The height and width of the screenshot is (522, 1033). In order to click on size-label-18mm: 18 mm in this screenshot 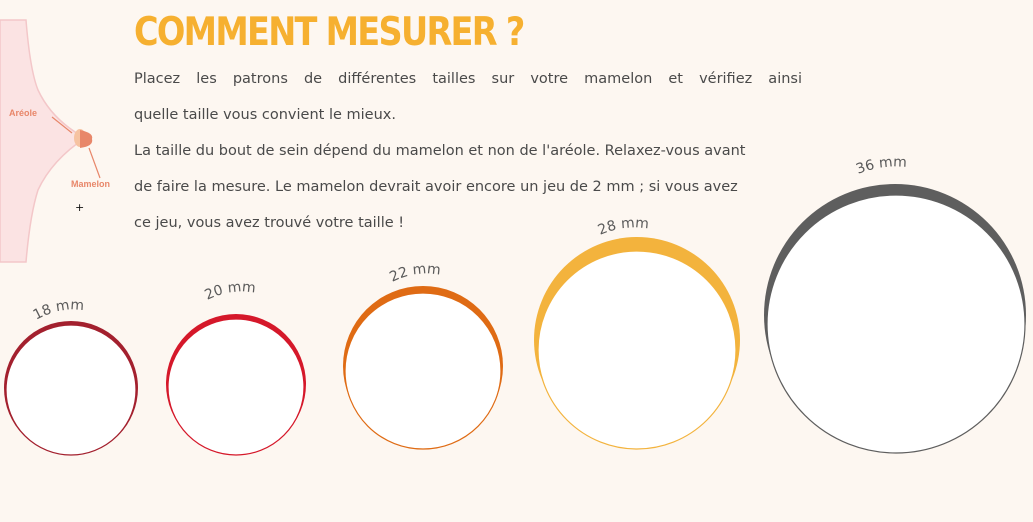, I will do `click(58, 310)`.